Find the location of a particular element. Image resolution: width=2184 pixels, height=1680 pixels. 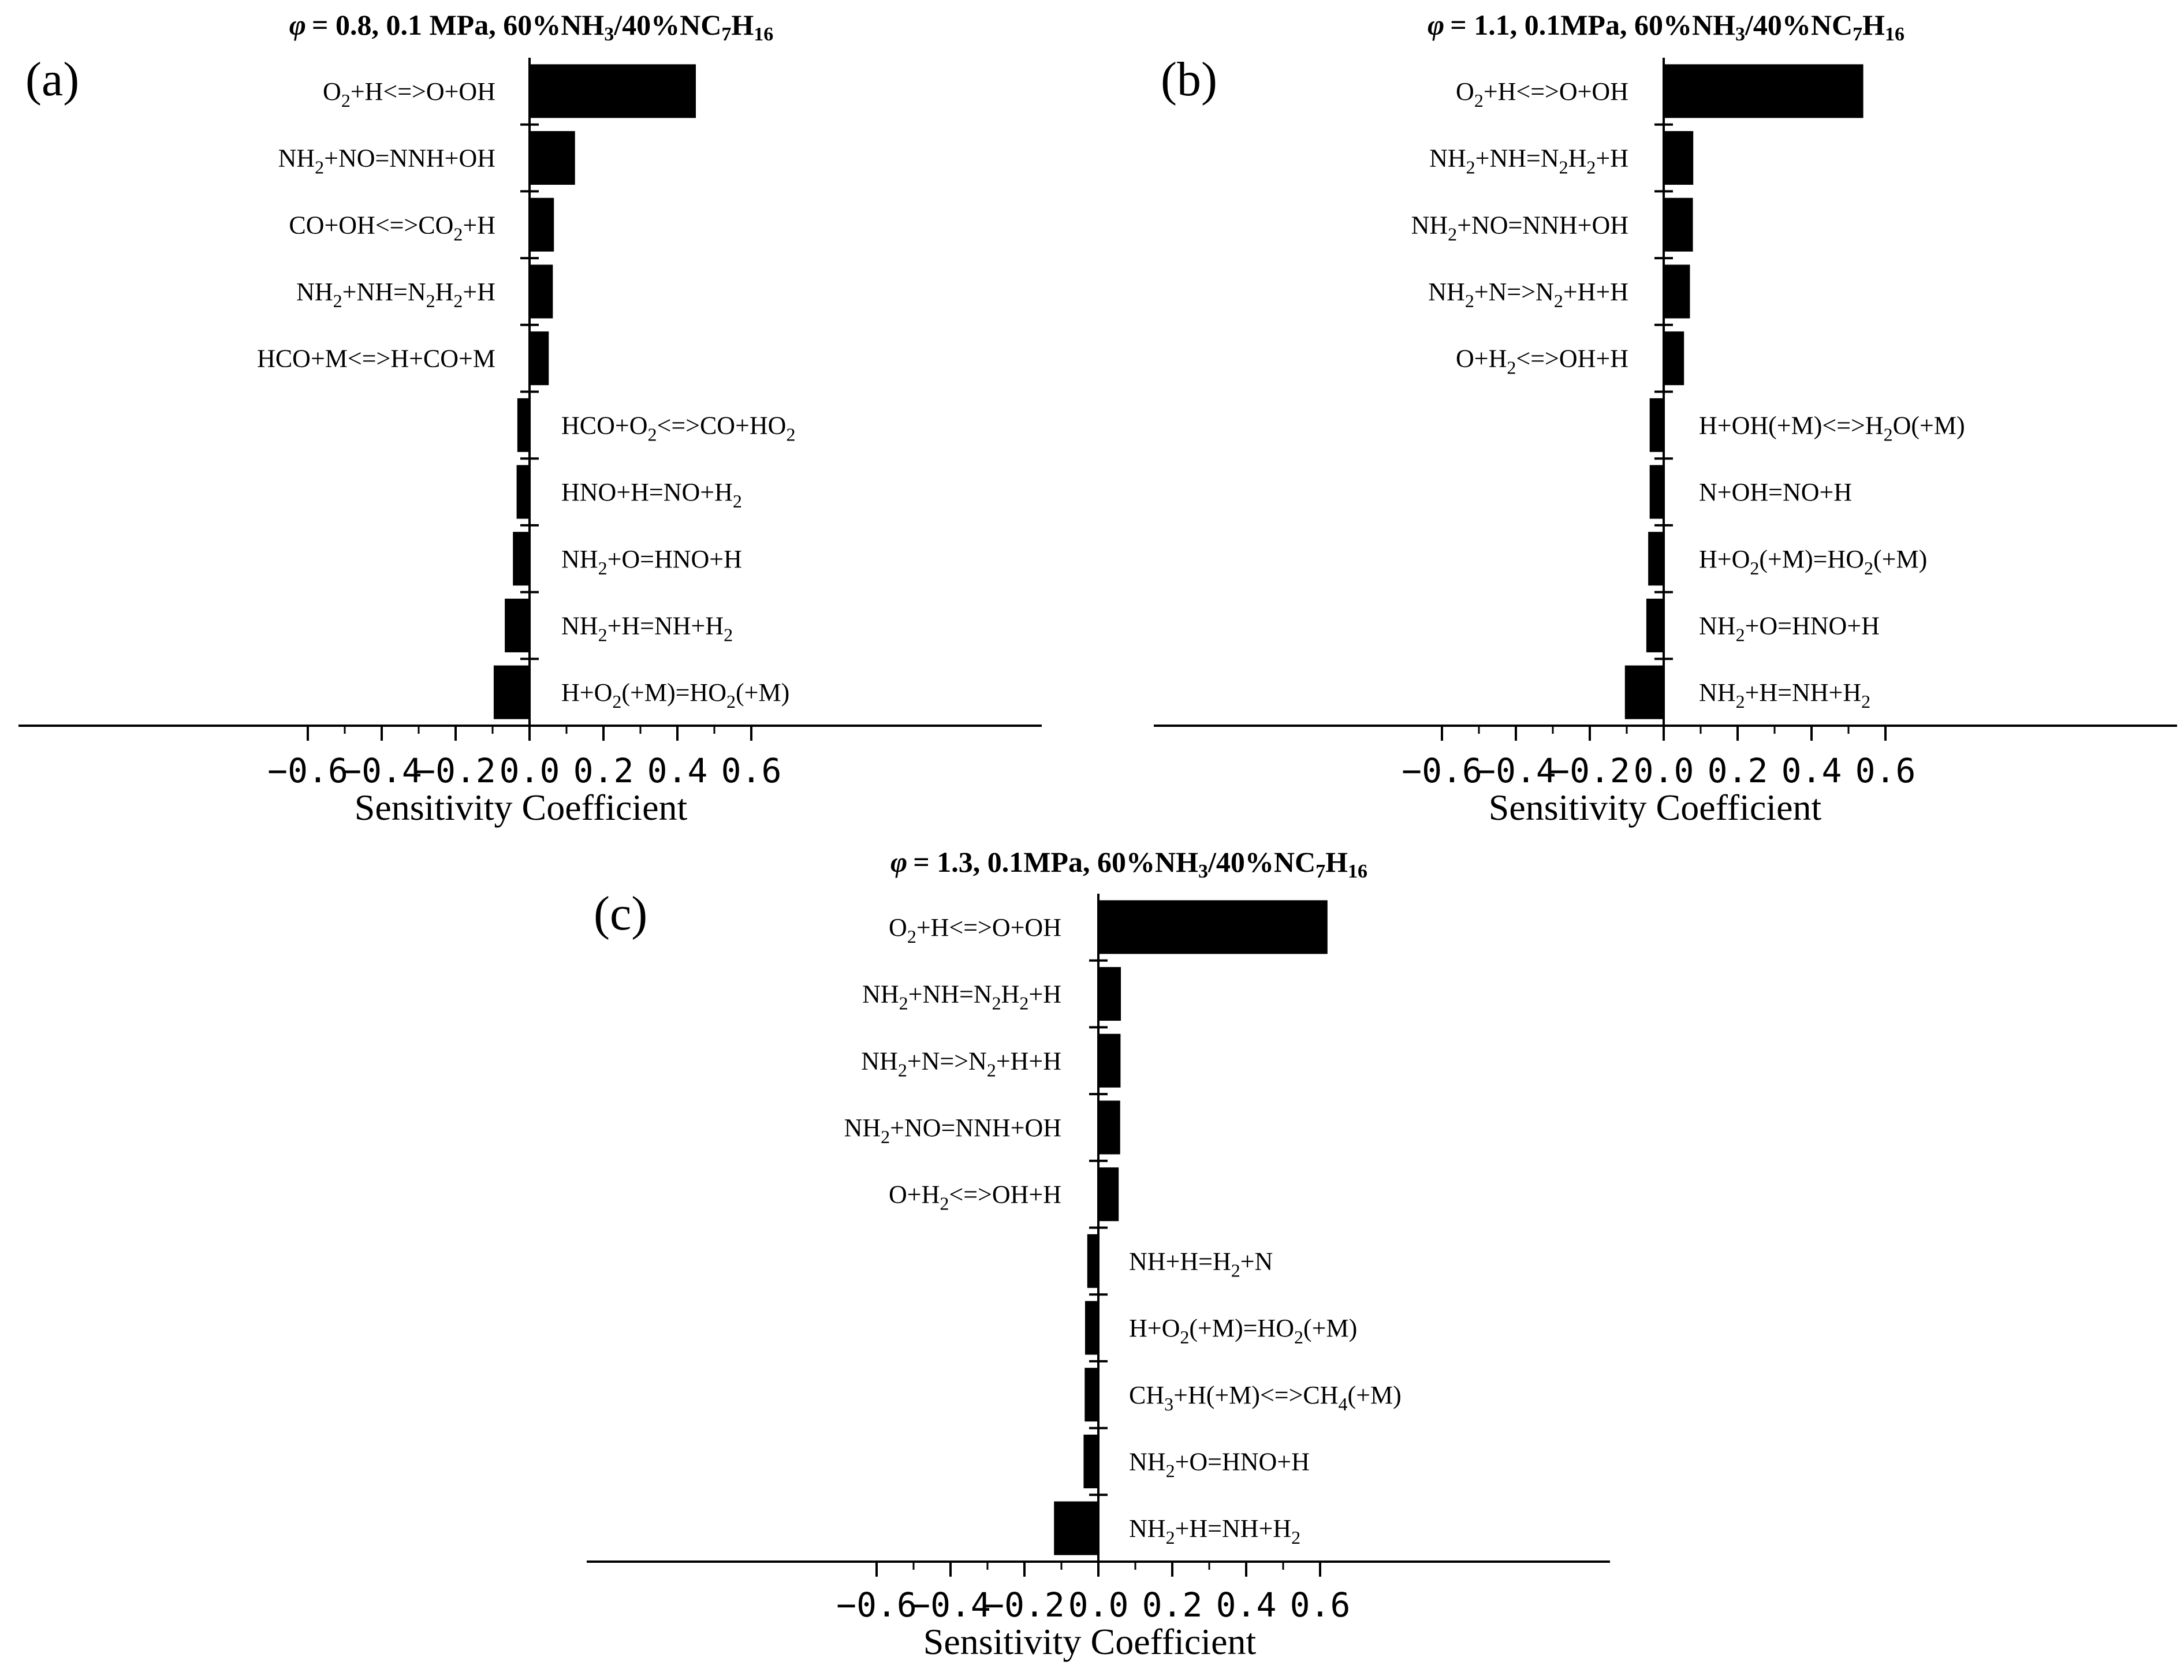

label-text: H+O is located at coordinates (1154, 1328).